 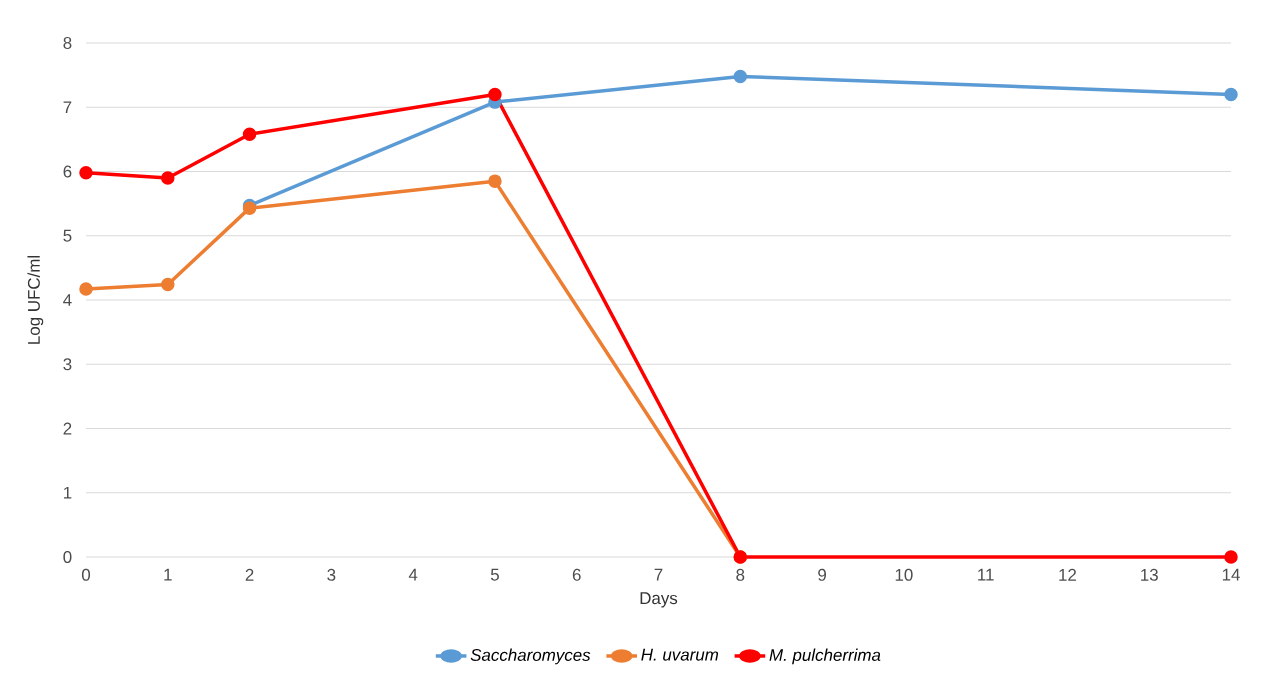 I want to click on x-tick-label: 3, so click(x=331, y=574).